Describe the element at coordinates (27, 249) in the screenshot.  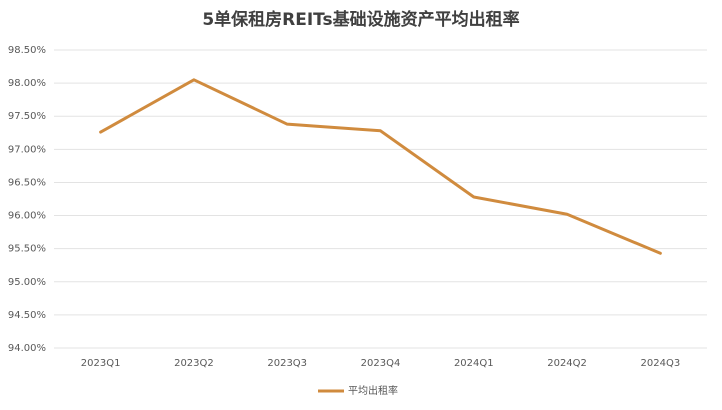
I see `y-tick-label: 95.50%` at that location.